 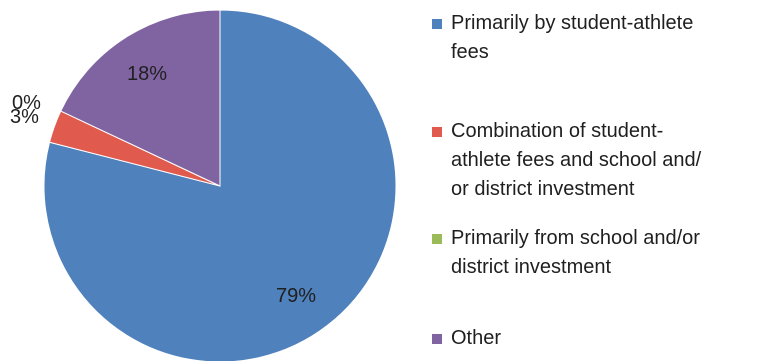 I want to click on data-label-combination: 3%, so click(x=24, y=117).